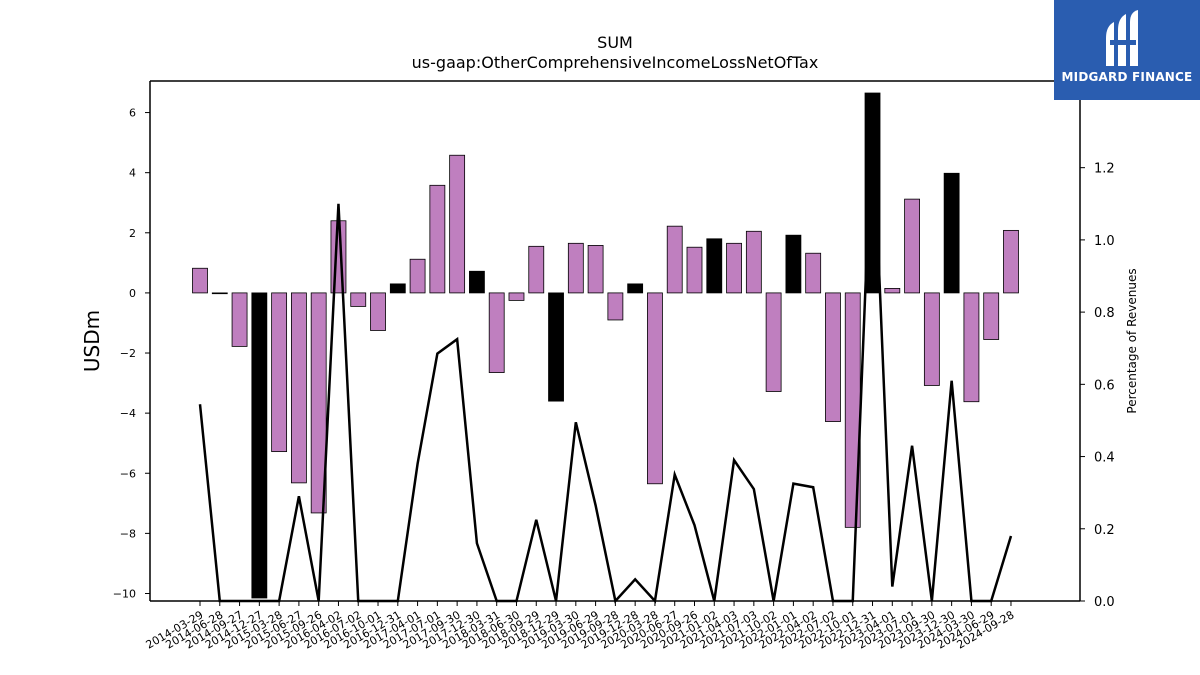  I want to click on y-axis-label: USDm, so click(92, 341).